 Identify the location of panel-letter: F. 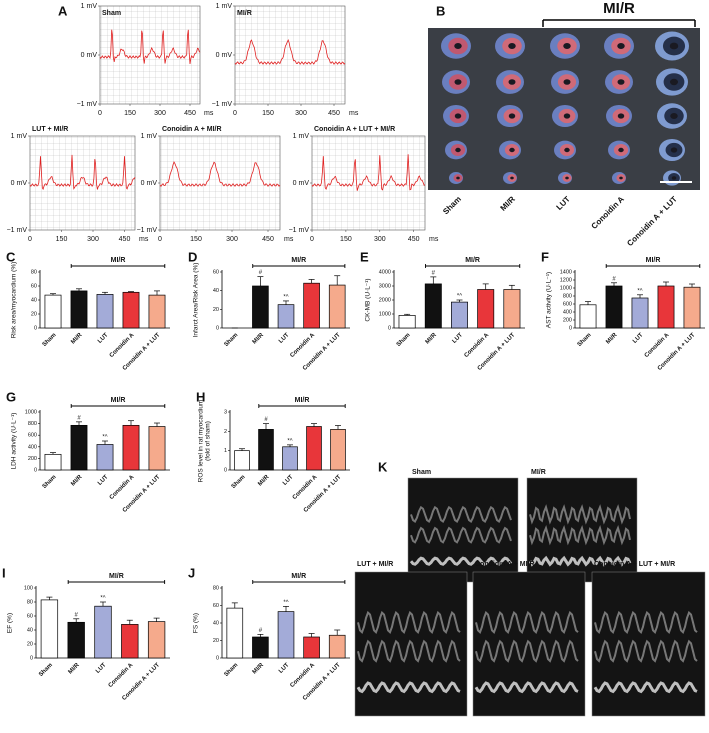
(545, 256).